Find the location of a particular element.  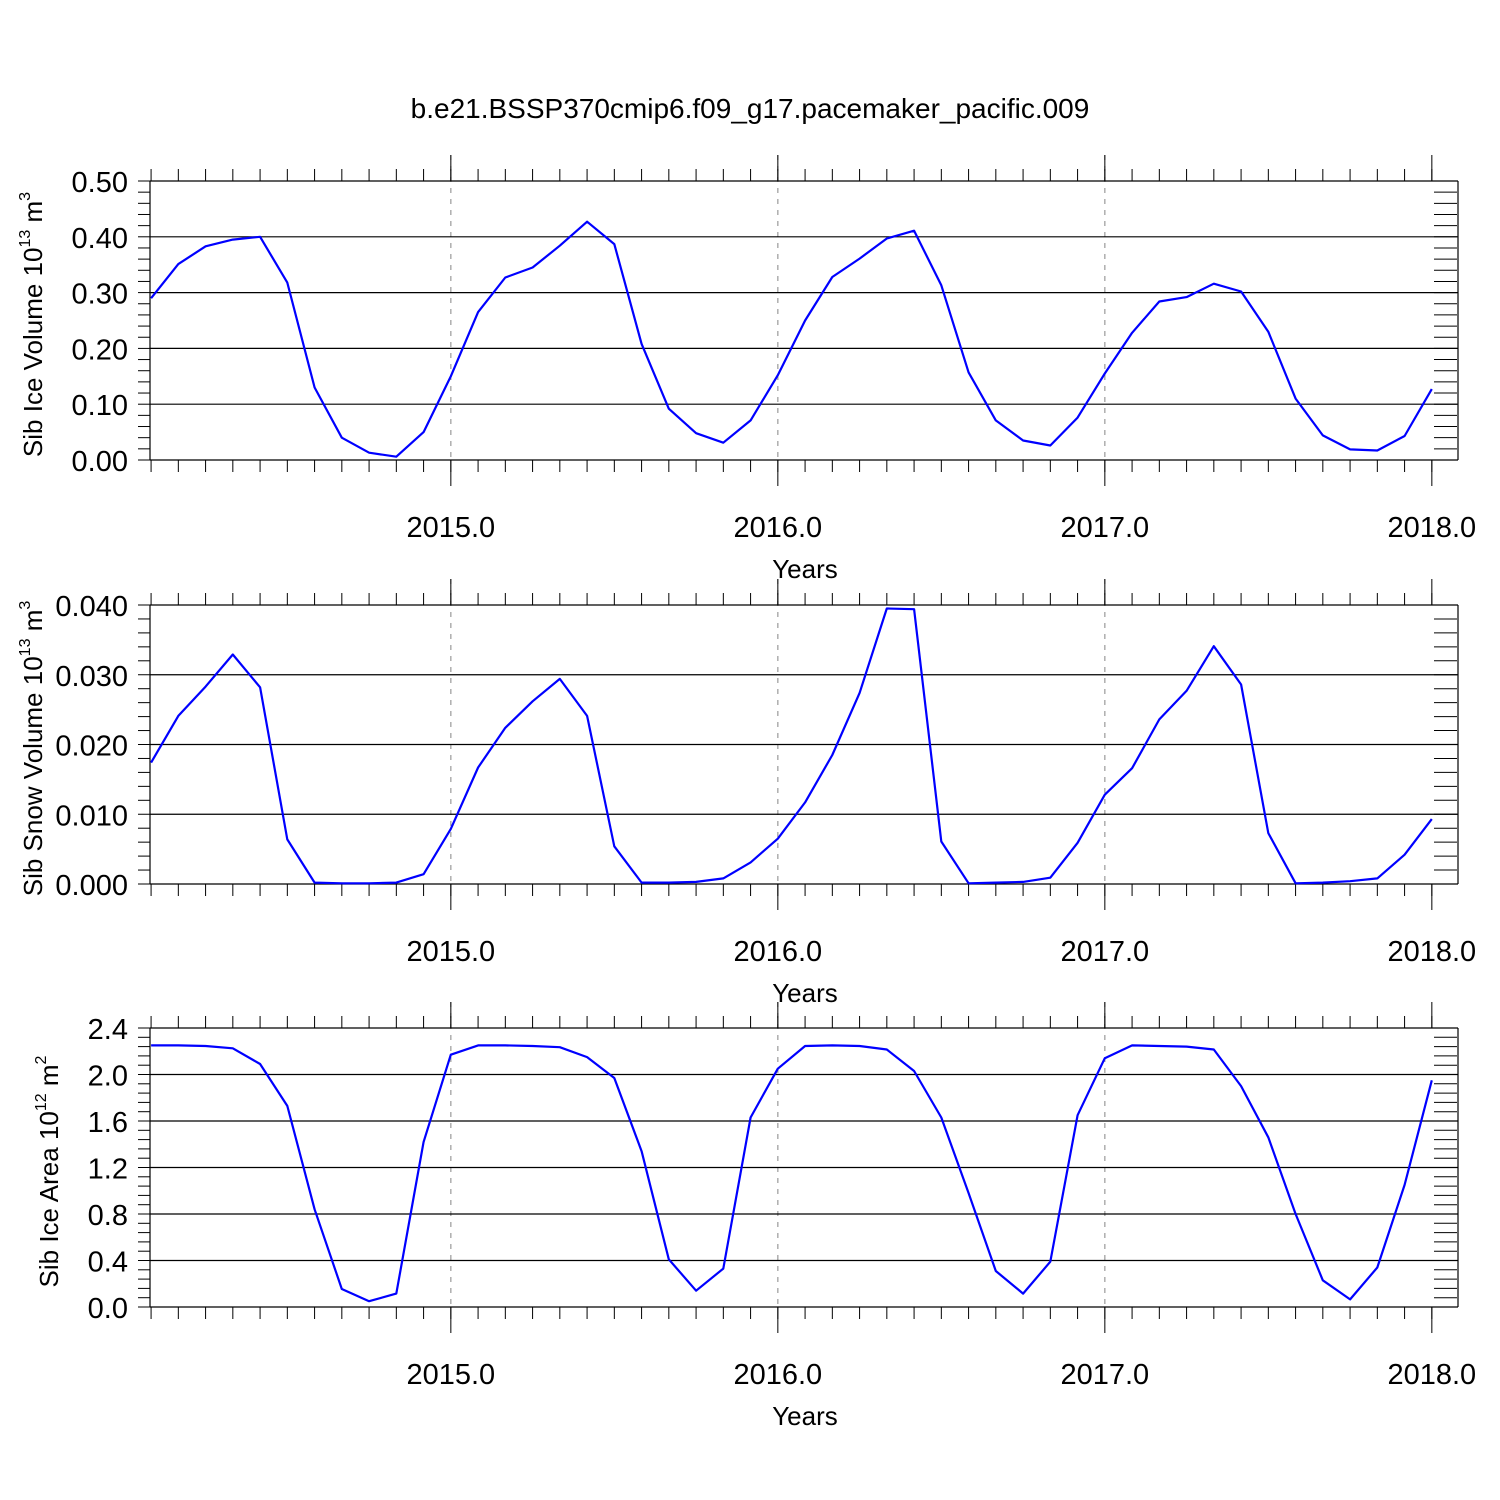

y-tick-label: 0.4 is located at coordinates (108, 1263).